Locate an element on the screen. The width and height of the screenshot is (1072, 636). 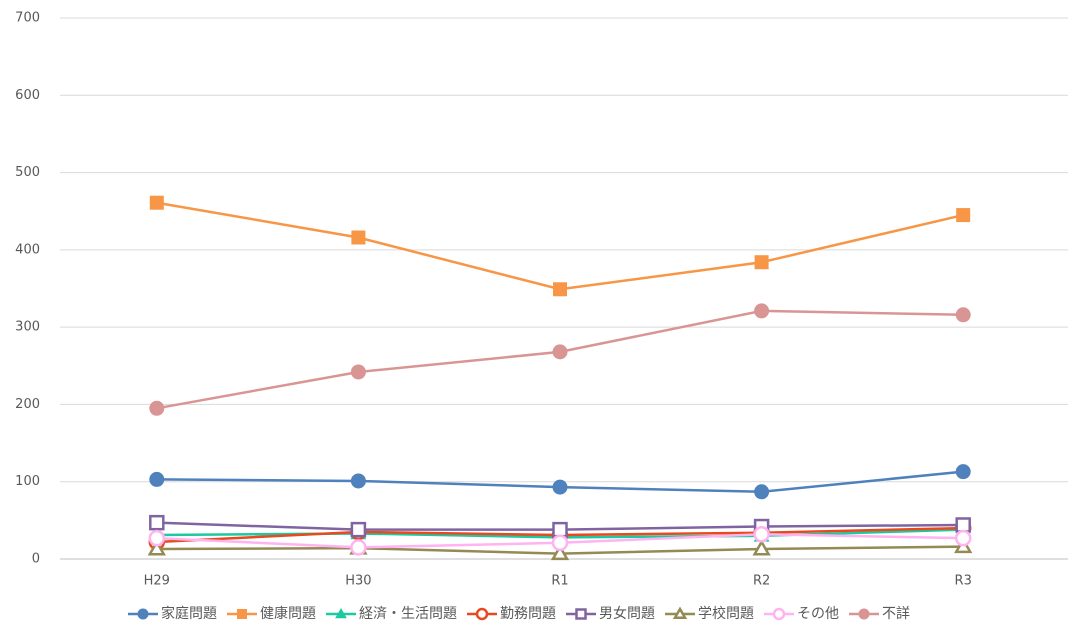
y-tick-label: 500 is located at coordinates (27, 172).